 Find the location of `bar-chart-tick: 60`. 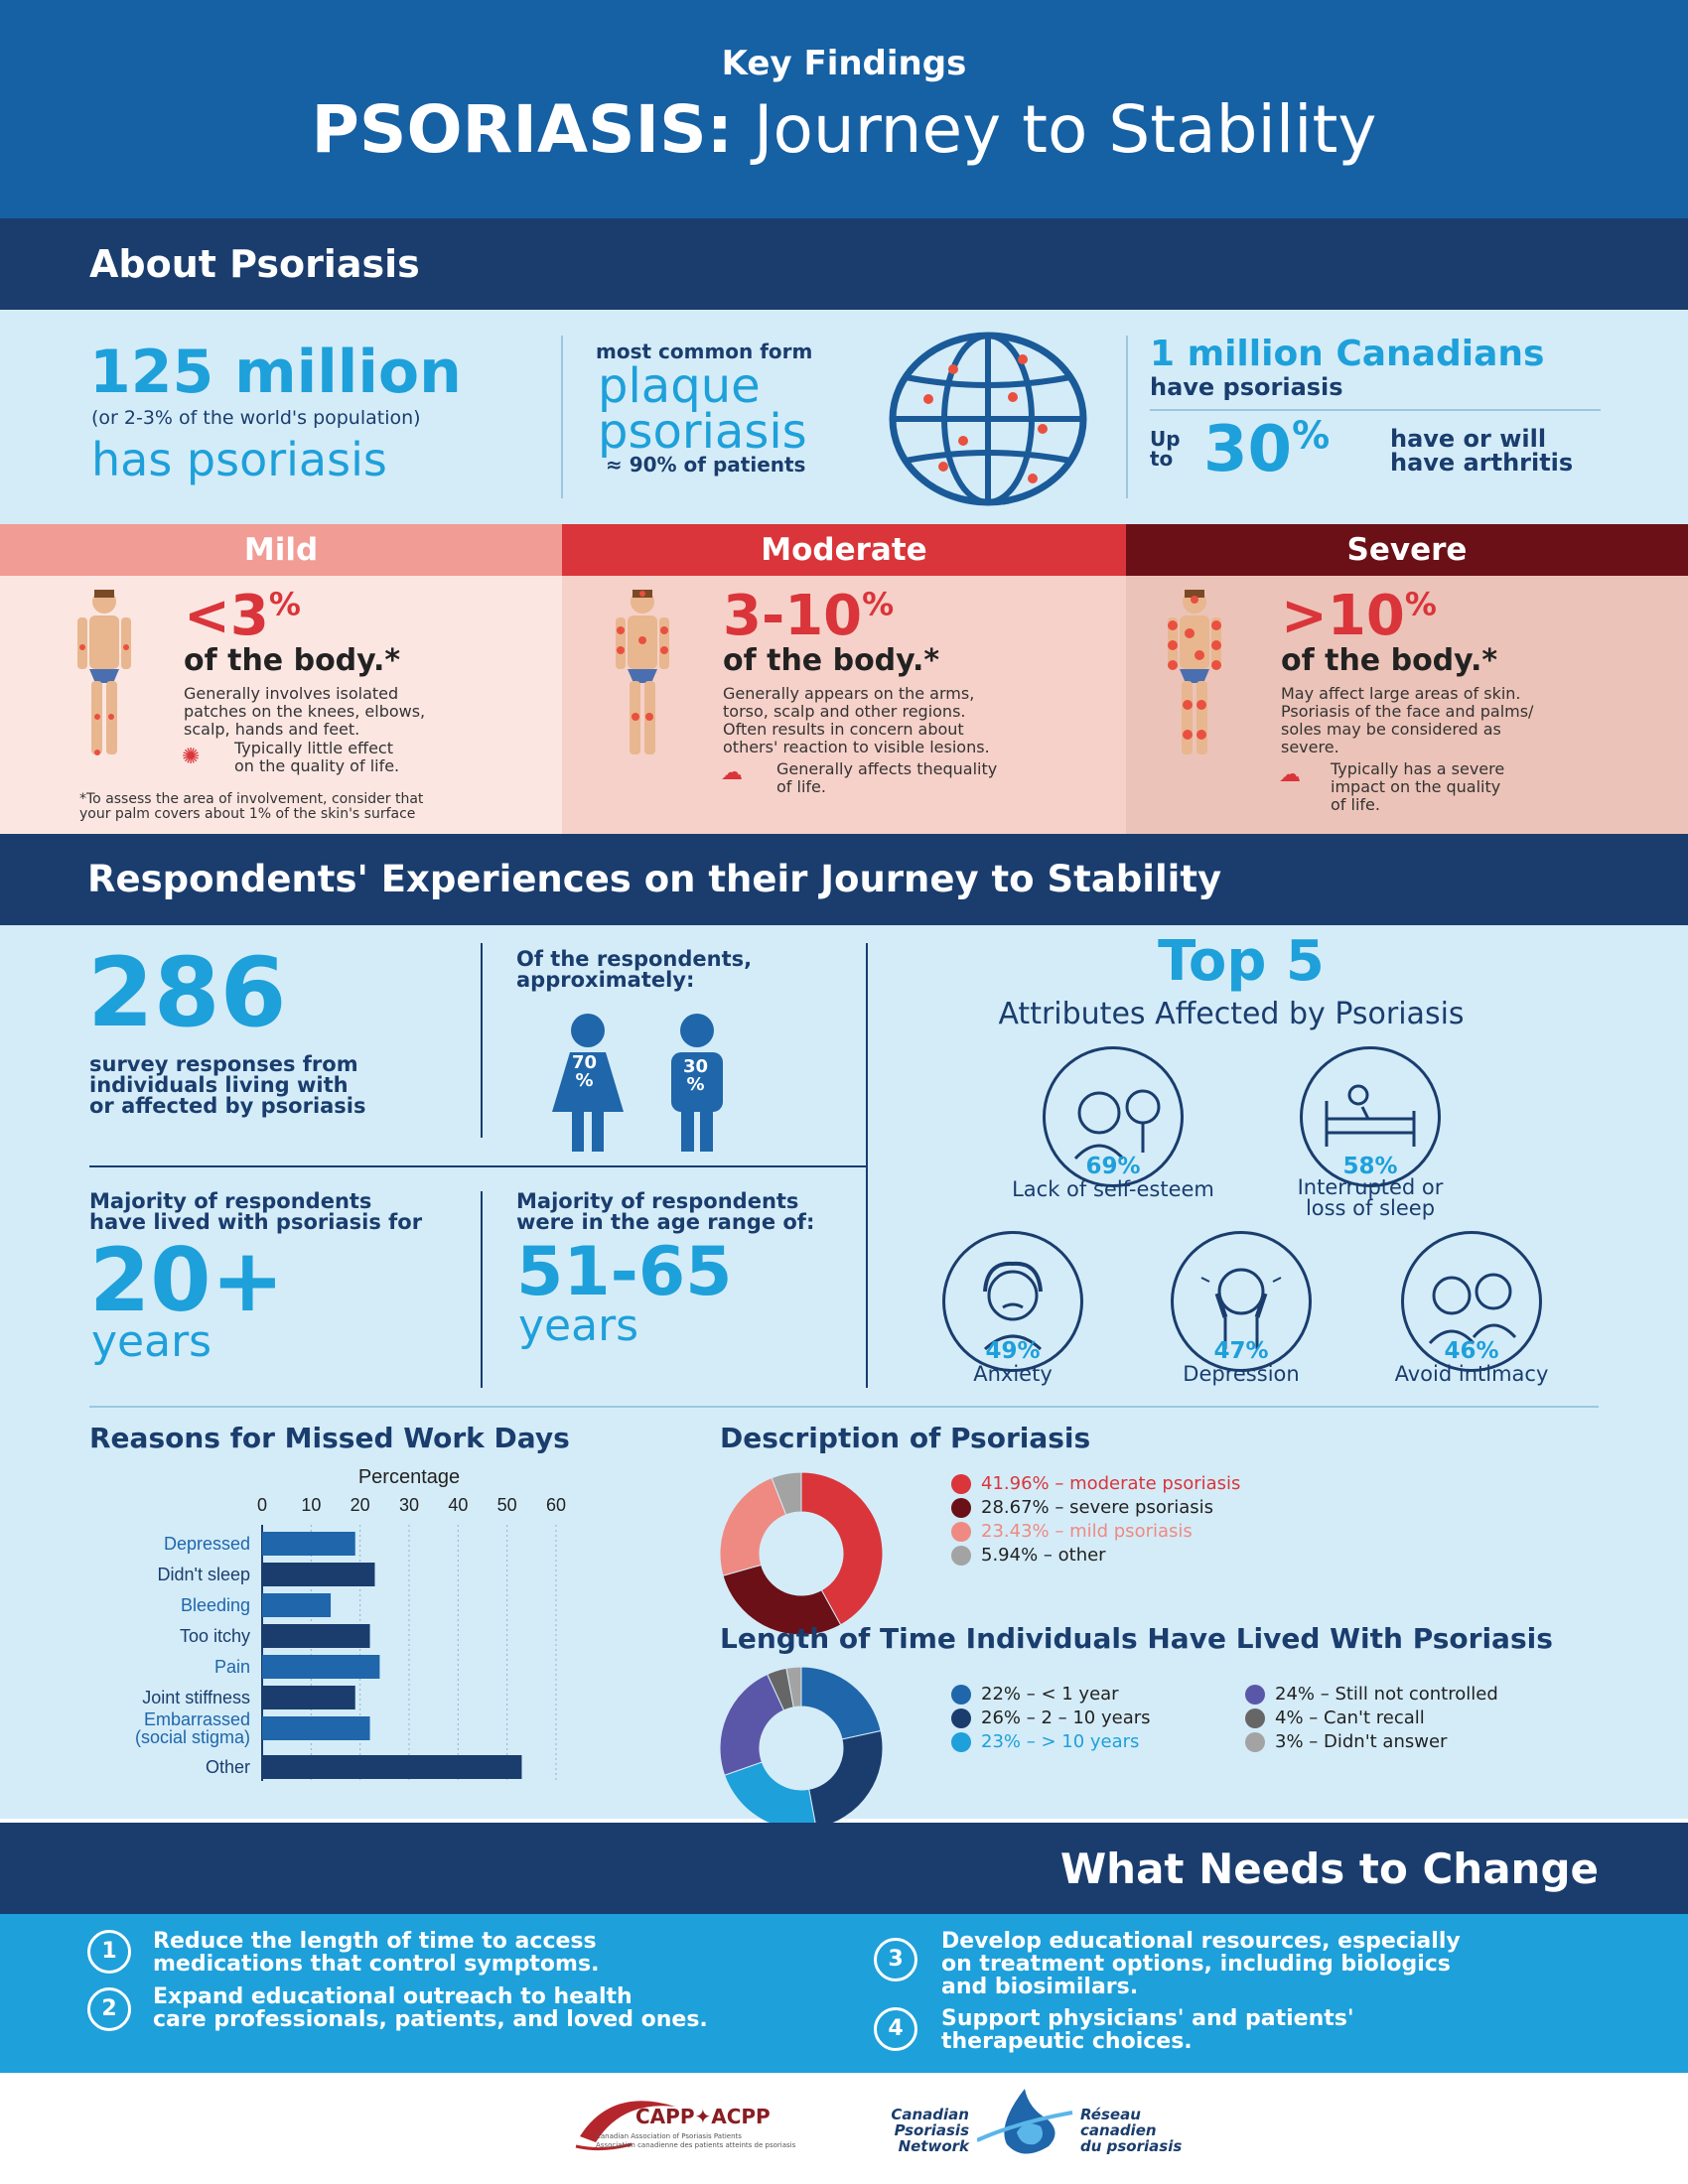

bar-chart-tick: 60 is located at coordinates (556, 1505).